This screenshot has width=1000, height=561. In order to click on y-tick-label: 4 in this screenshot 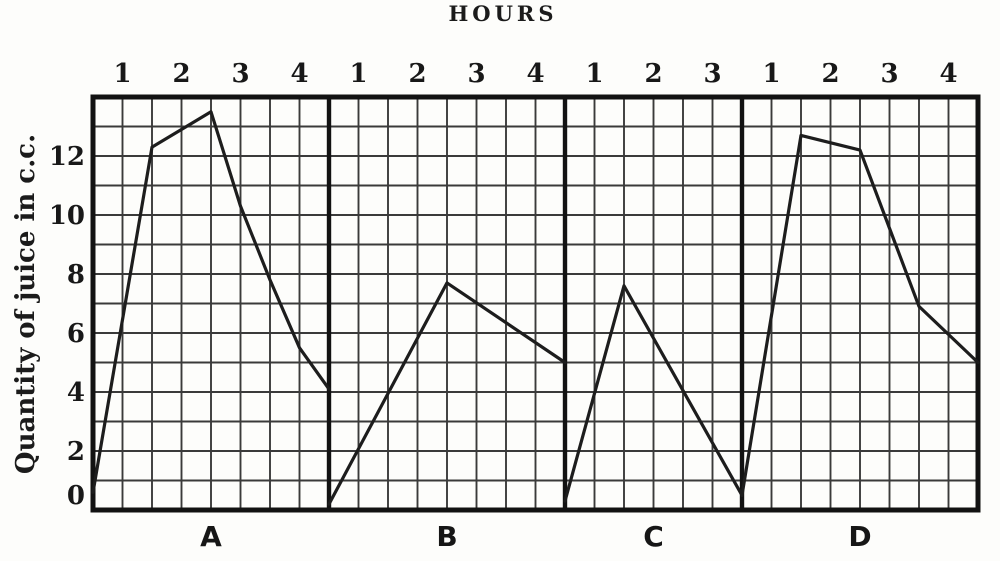, I will do `click(76, 393)`.